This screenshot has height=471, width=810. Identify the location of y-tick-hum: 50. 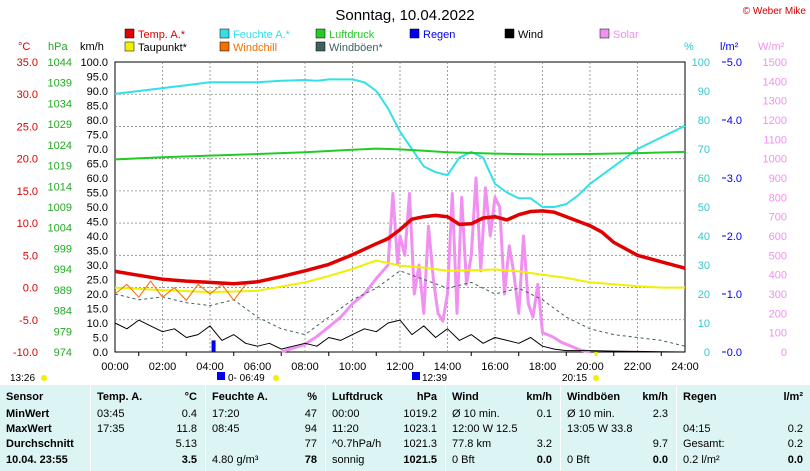
(704, 208).